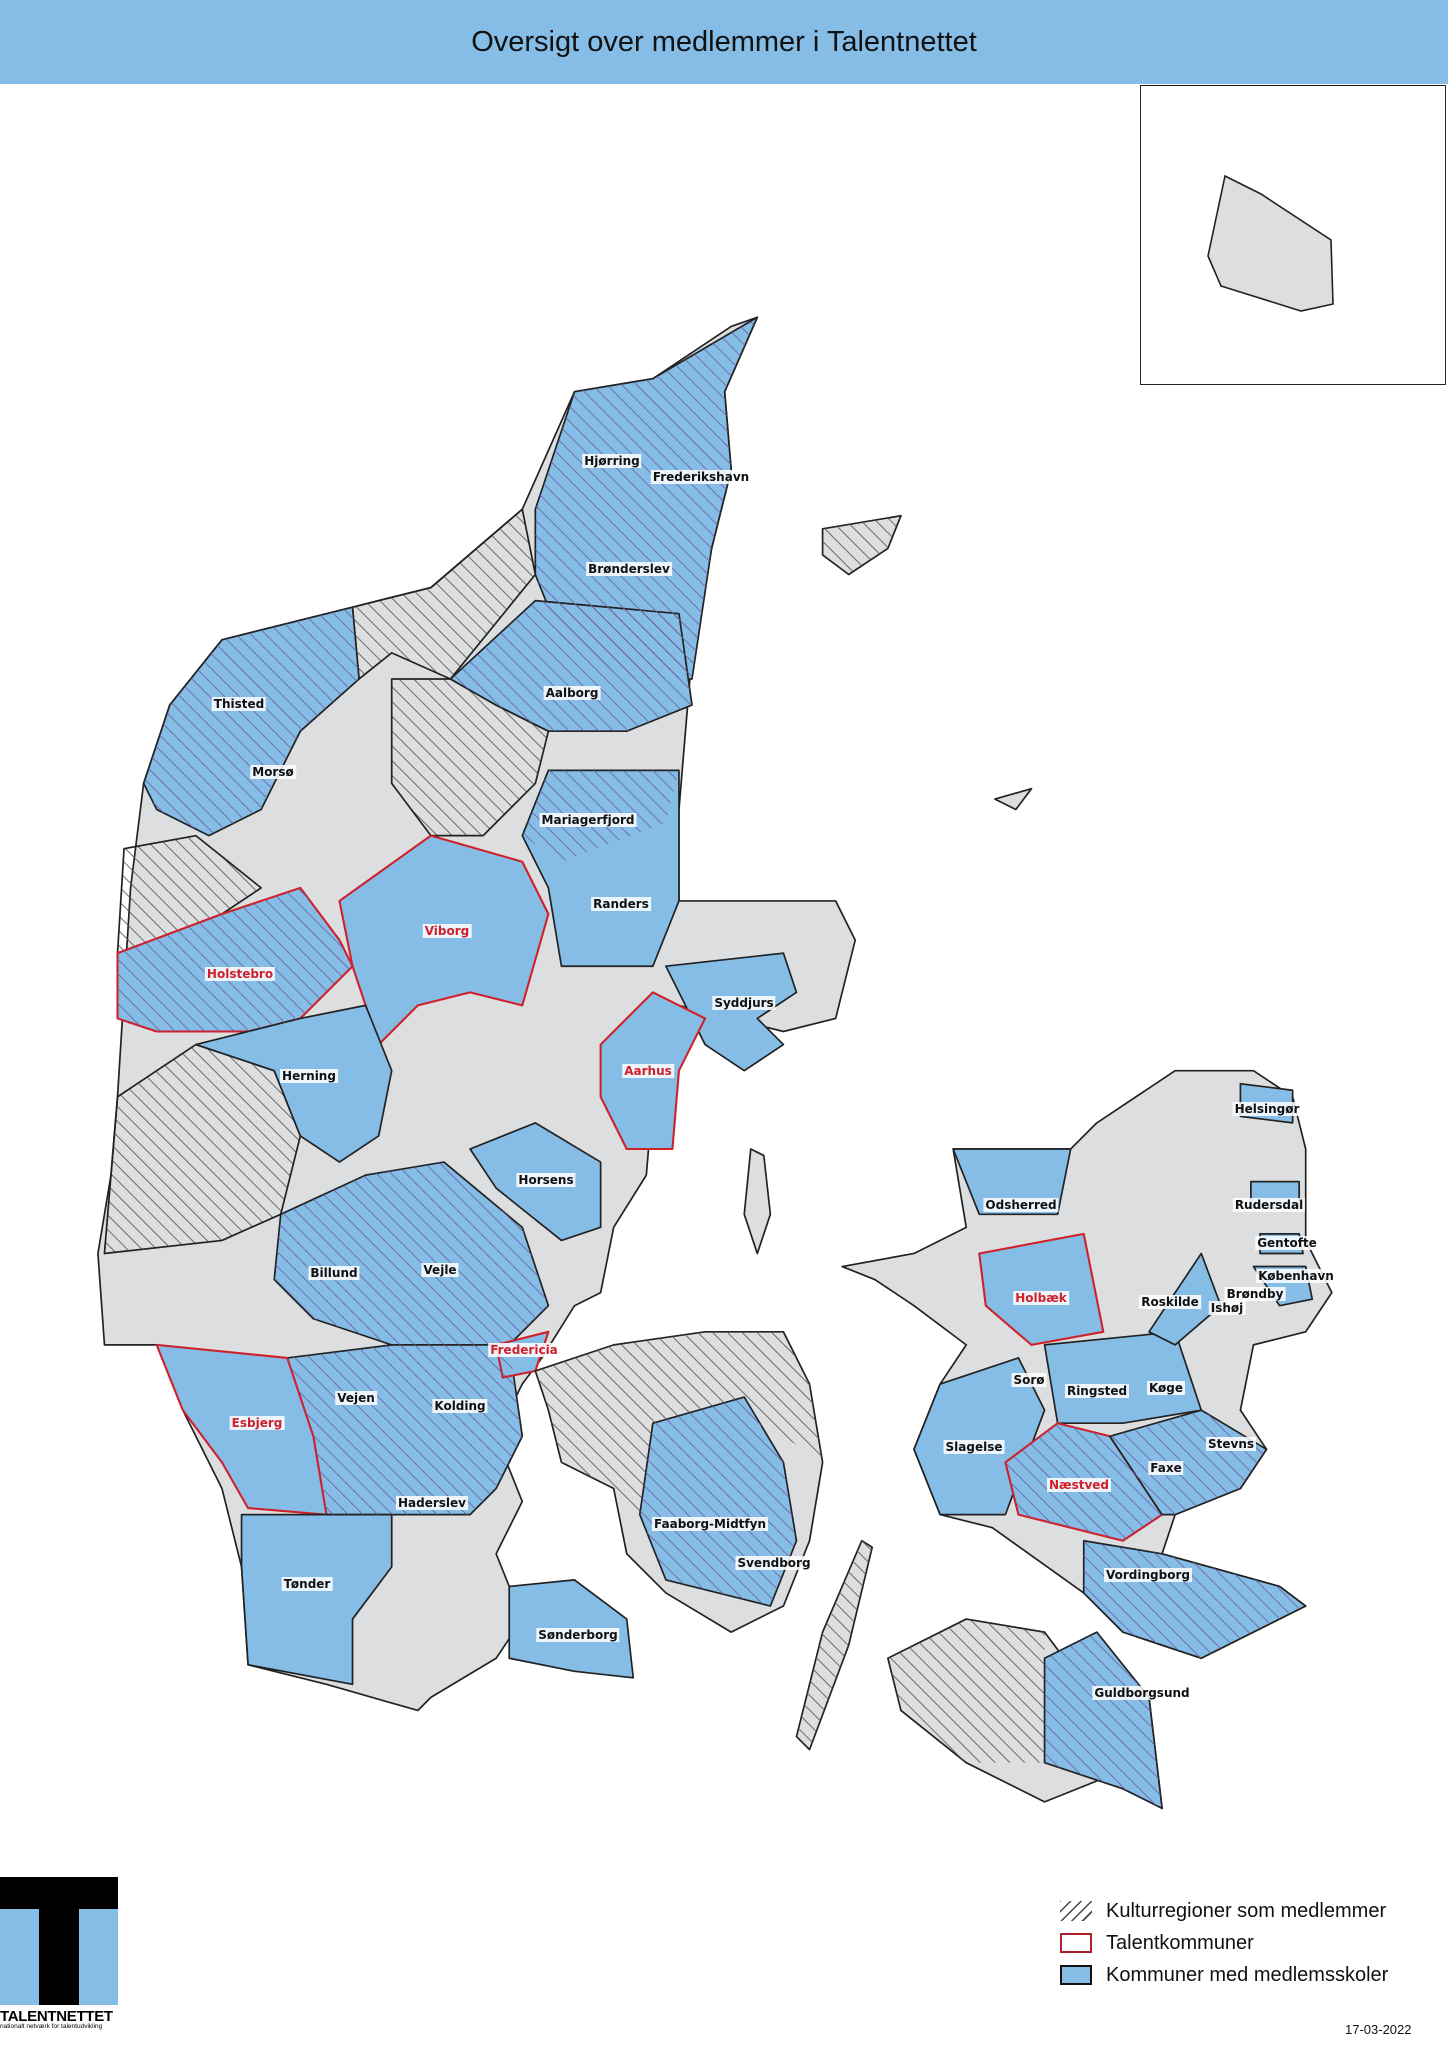 This screenshot has width=1448, height=2048. Describe the element at coordinates (1287, 1243) in the screenshot. I see `label-gentofte: Gentofte` at that location.